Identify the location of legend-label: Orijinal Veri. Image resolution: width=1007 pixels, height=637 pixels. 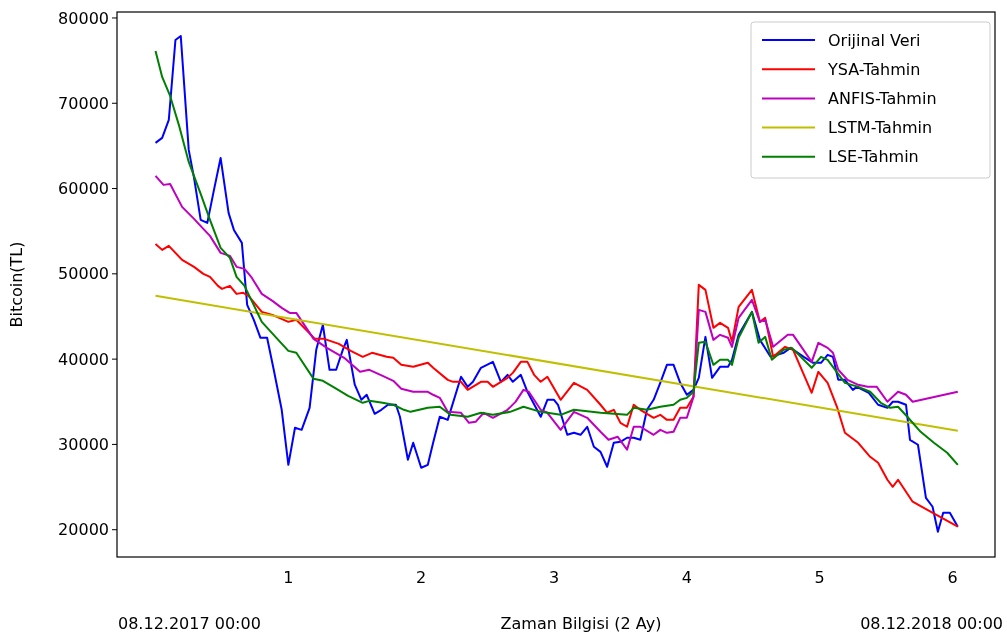
(874, 40).